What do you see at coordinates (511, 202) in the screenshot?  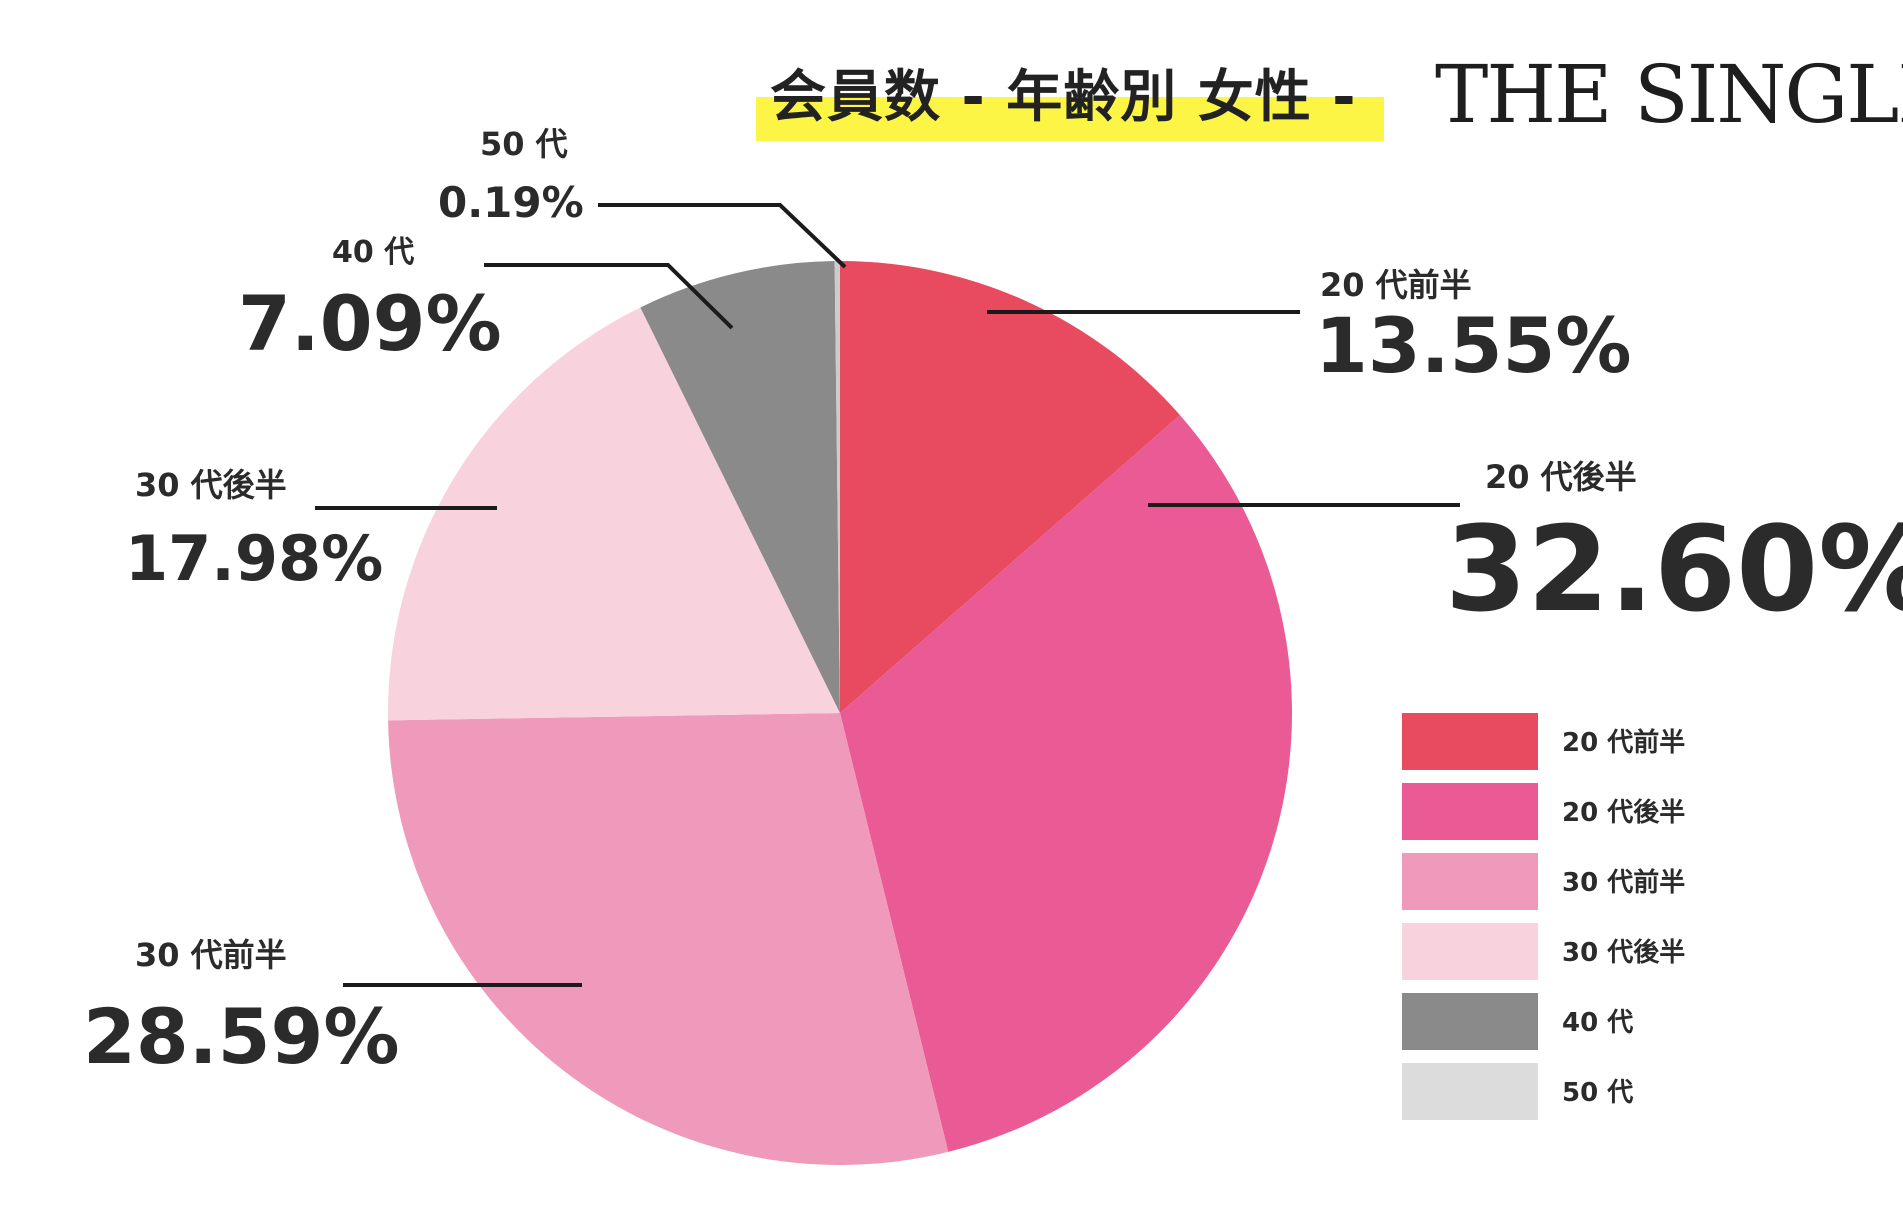 I see `slice-value-label: 0.19%` at bounding box center [511, 202].